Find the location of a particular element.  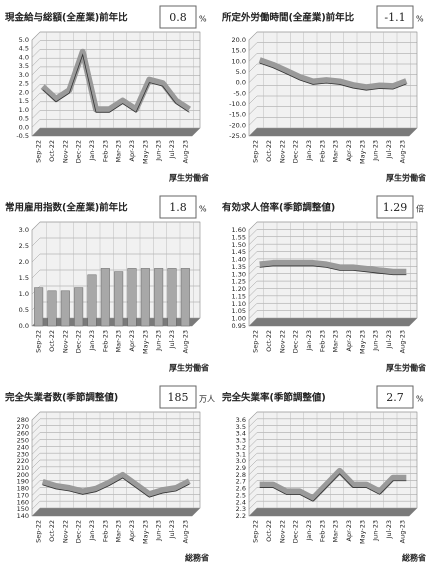

headline-value: 0.8 is located at coordinates (178, 17).